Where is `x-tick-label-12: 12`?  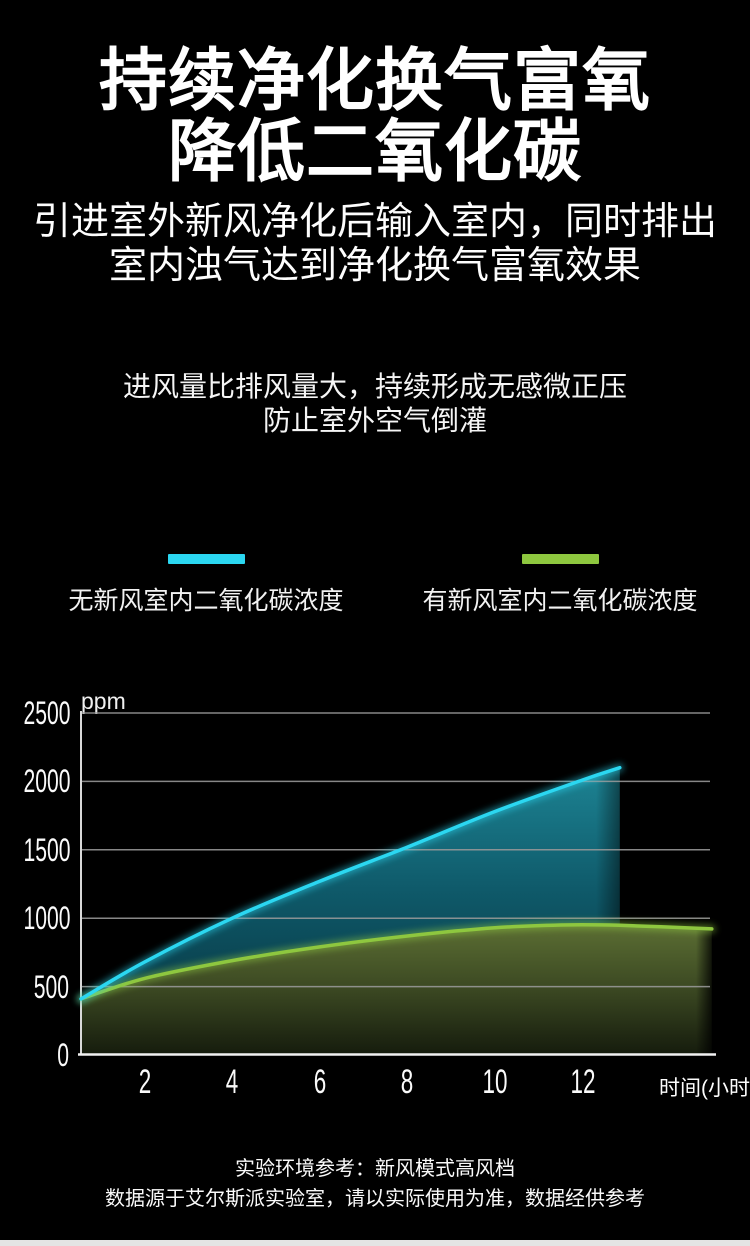 x-tick-label-12: 12 is located at coordinates (583, 1082).